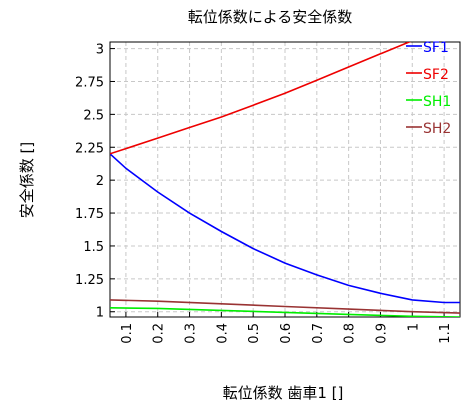 This screenshot has height=413, width=472. What do you see at coordinates (191, 333) in the screenshot?
I see `x-tick-label: 0.3` at bounding box center [191, 333].